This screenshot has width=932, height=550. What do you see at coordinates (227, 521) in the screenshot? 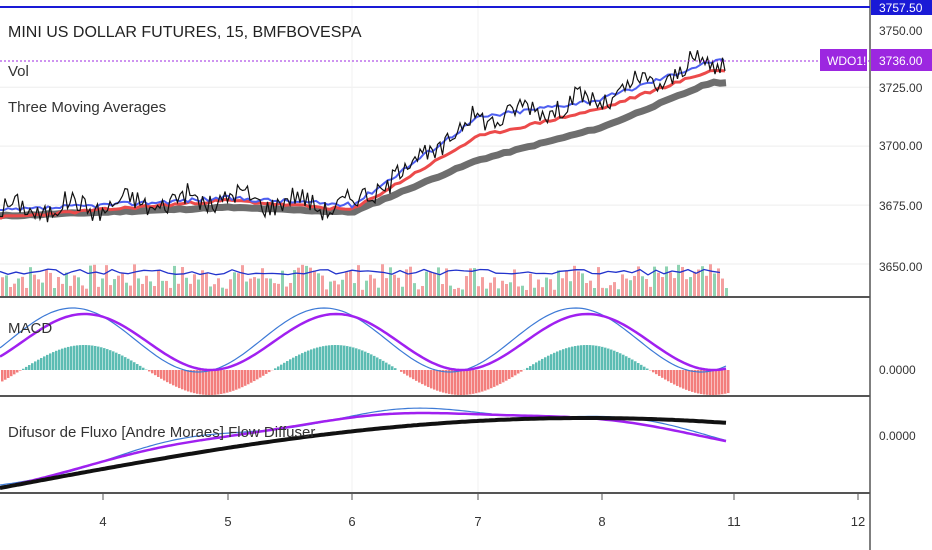
I see `time-tick-5: 5` at bounding box center [227, 521].